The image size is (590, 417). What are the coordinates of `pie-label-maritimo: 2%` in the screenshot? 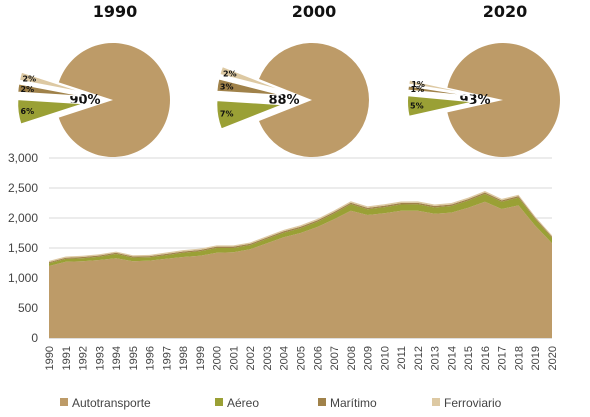 It's located at (28, 89).